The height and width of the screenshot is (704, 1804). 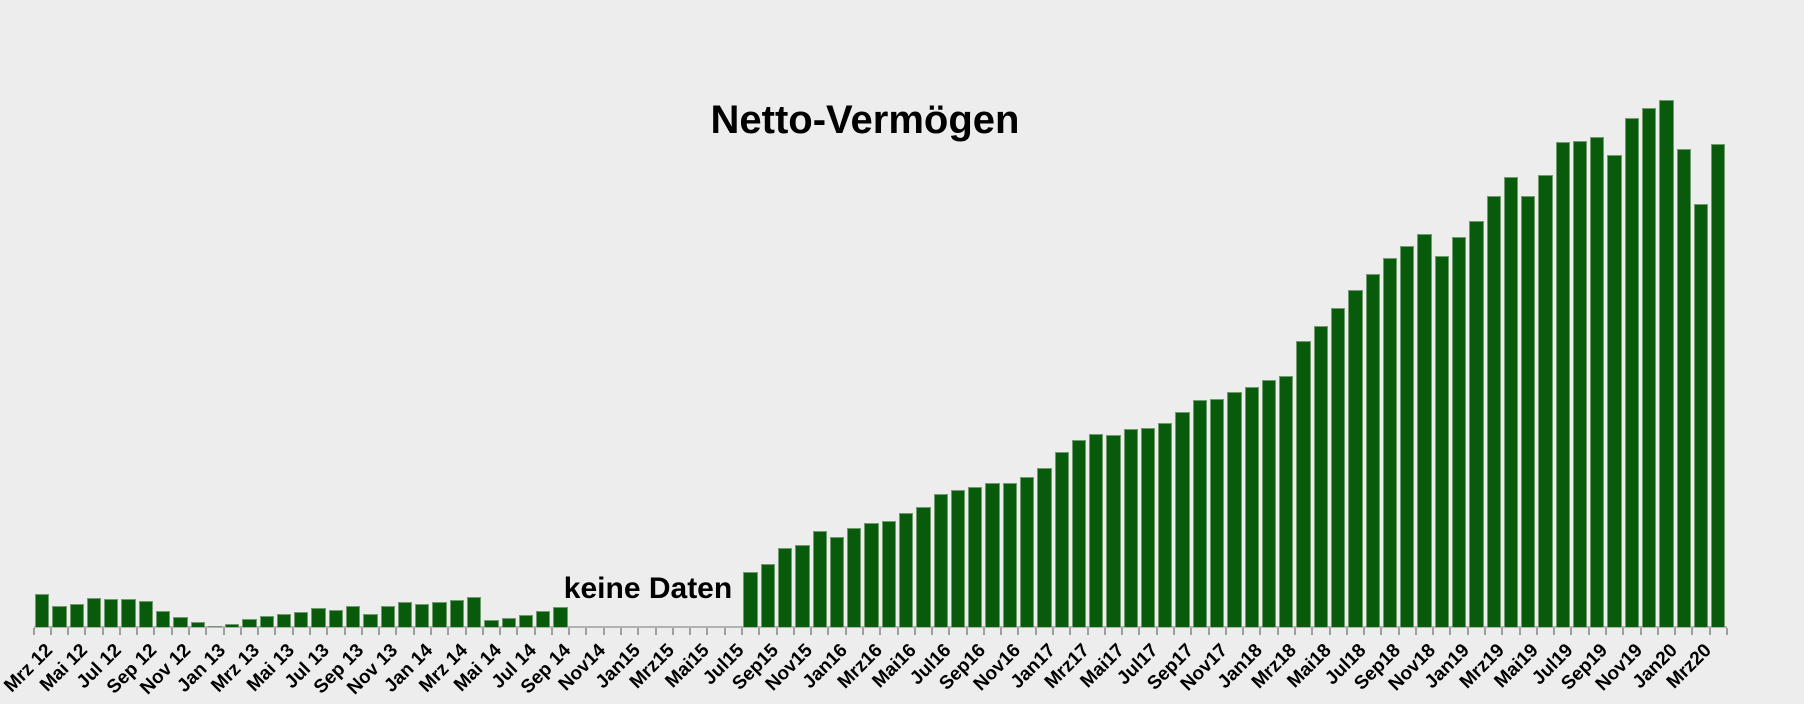 What do you see at coordinates (865, 120) in the screenshot?
I see `chart-title: Netto-Vermögen` at bounding box center [865, 120].